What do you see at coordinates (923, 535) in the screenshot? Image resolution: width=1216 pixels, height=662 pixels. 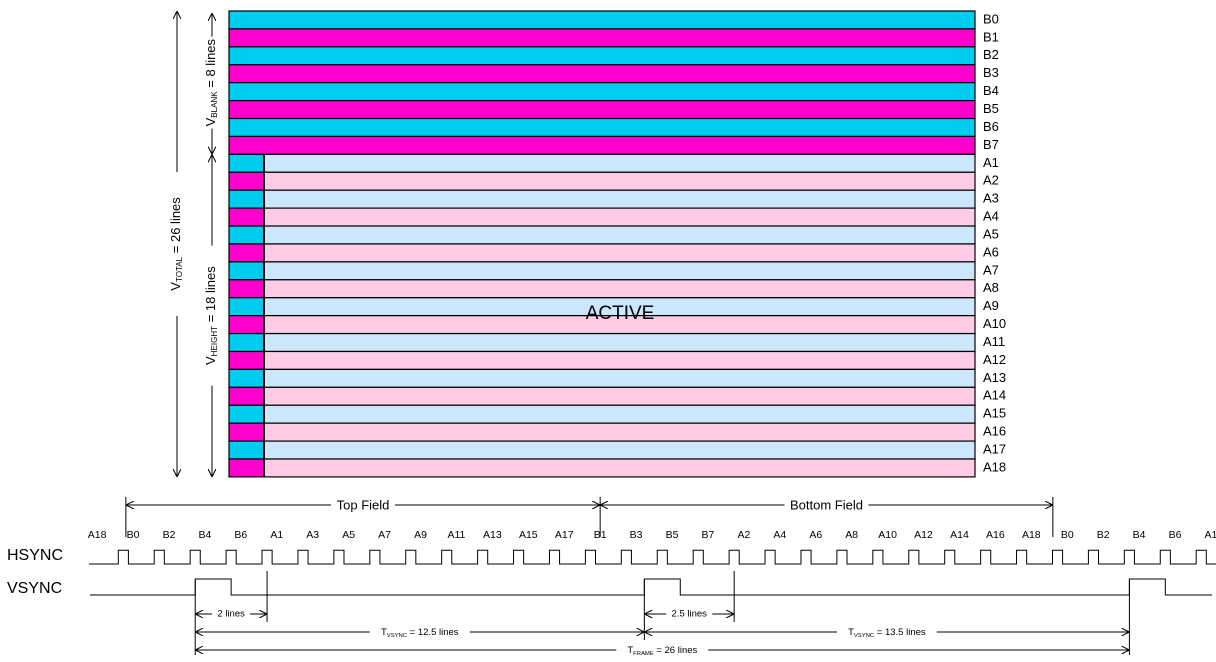 I see `timing-line-label: A12` at bounding box center [923, 535].